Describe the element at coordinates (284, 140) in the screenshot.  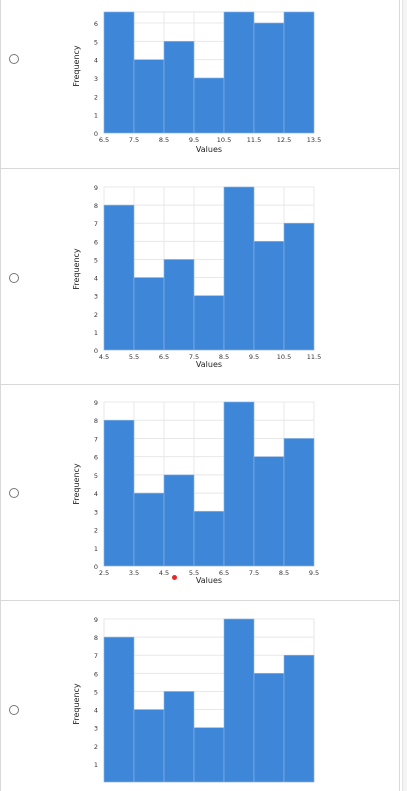
I see `x-tick-label: 12.5` at that location.